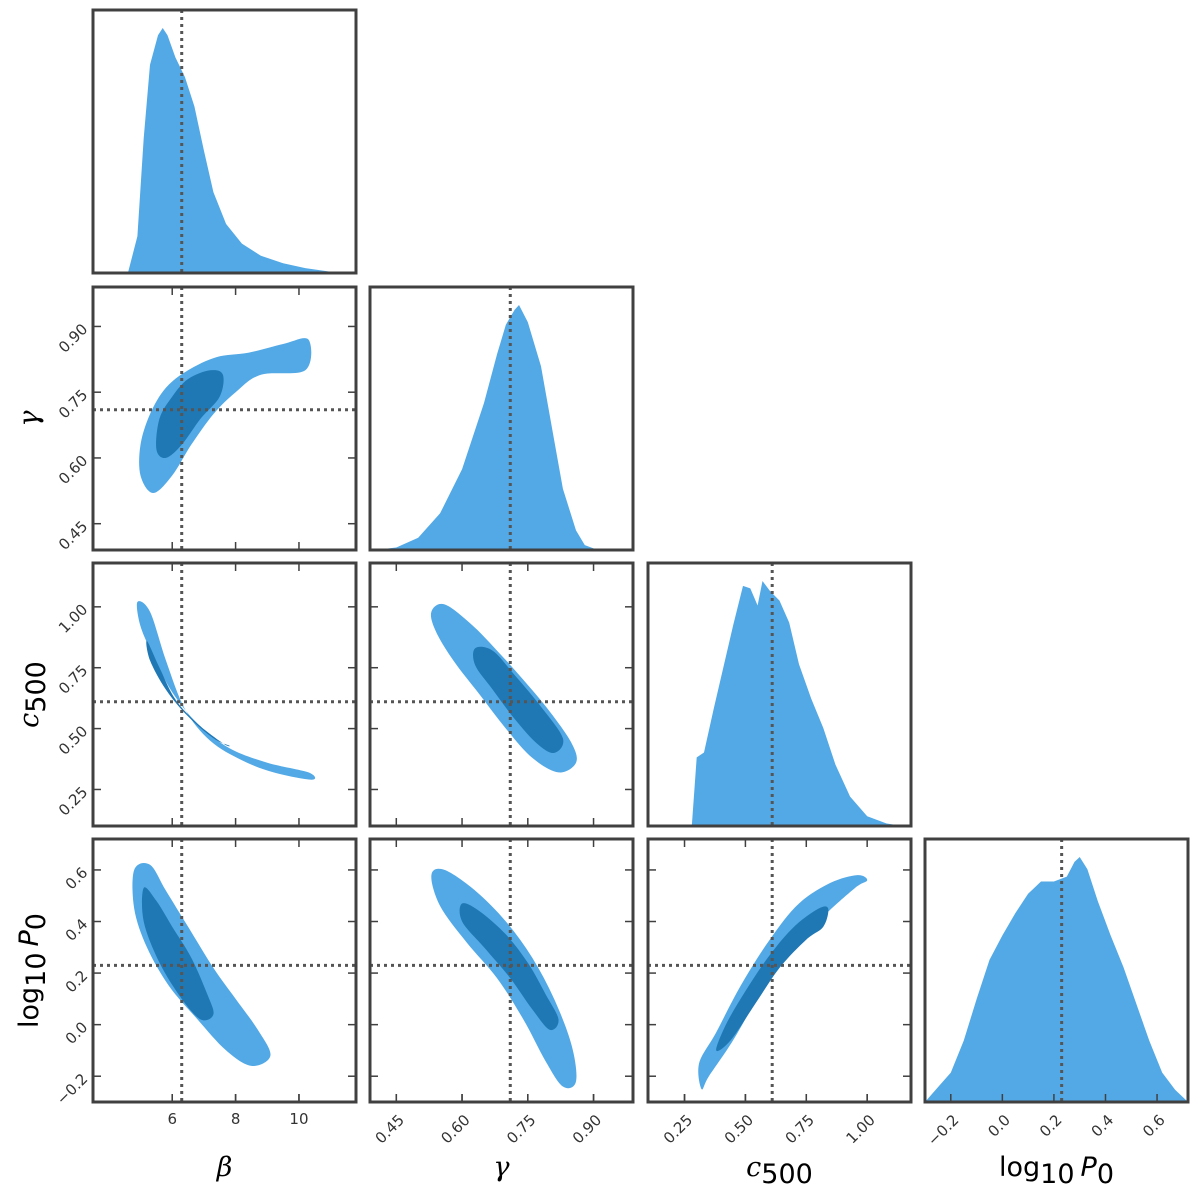 The image size is (1200, 1194). I want to click on x-axis-label-c500: c500, so click(779, 1171).